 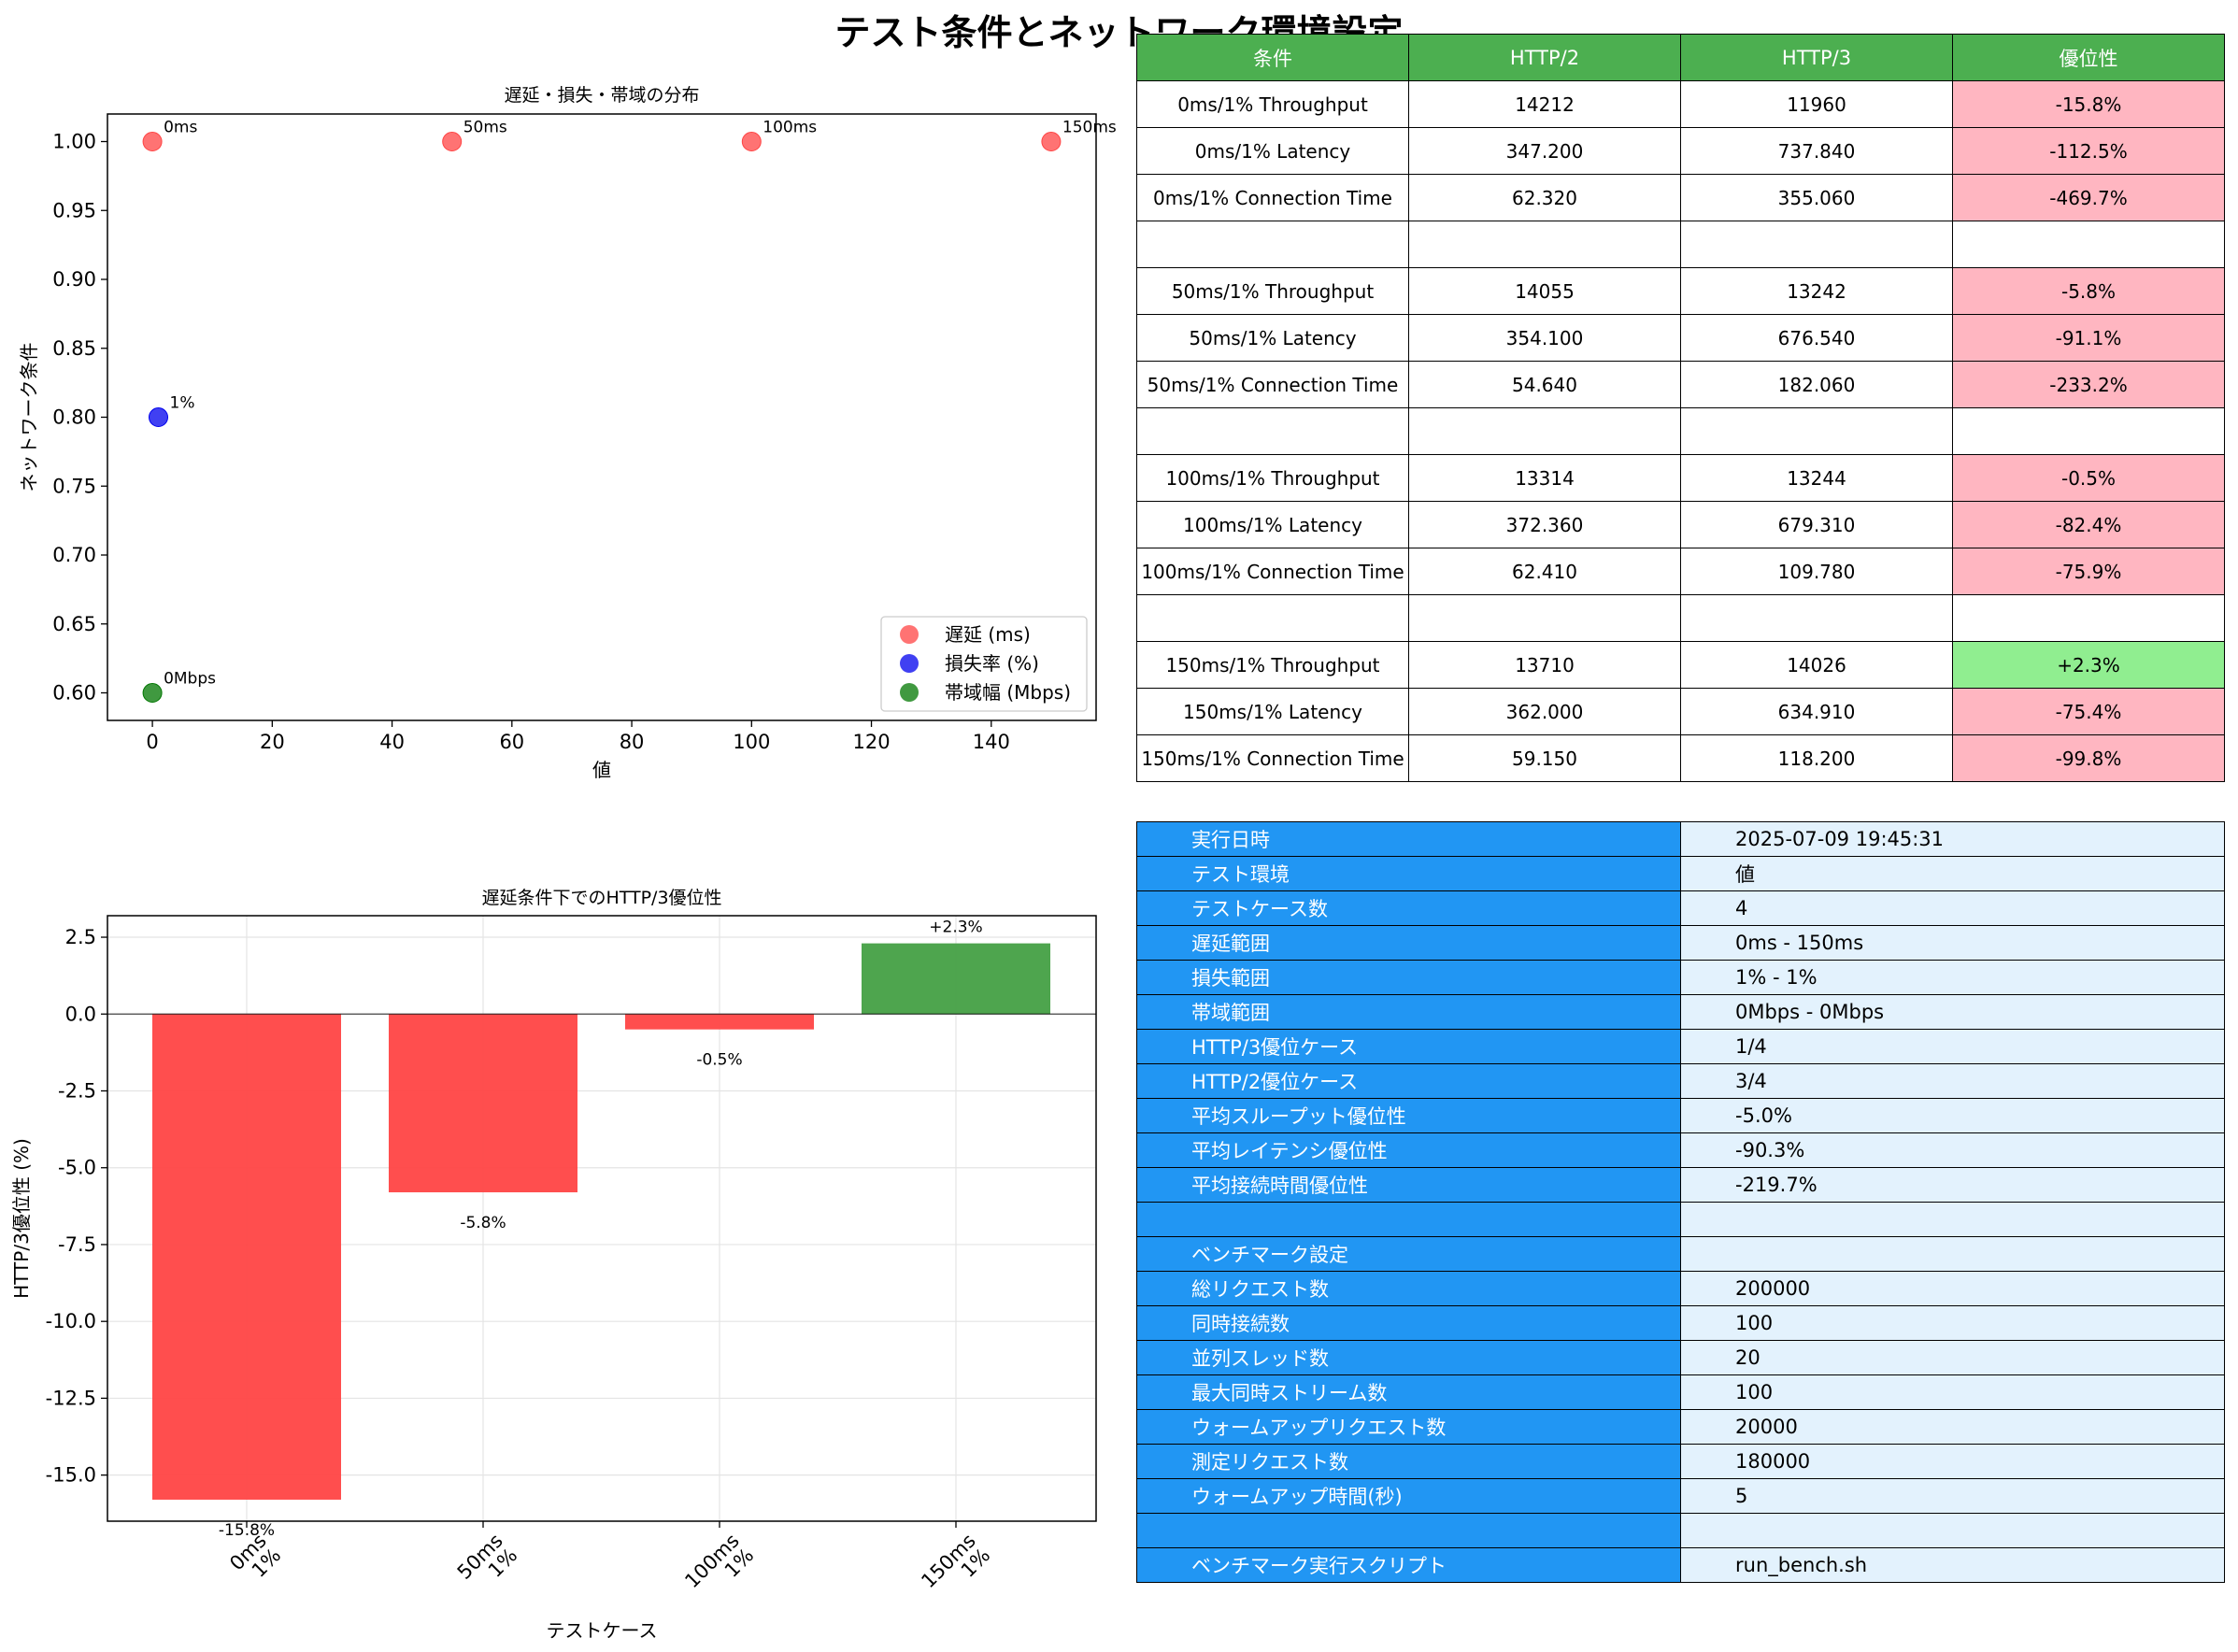 I want to click on info-value-cell: 4, so click(x=1952, y=908).